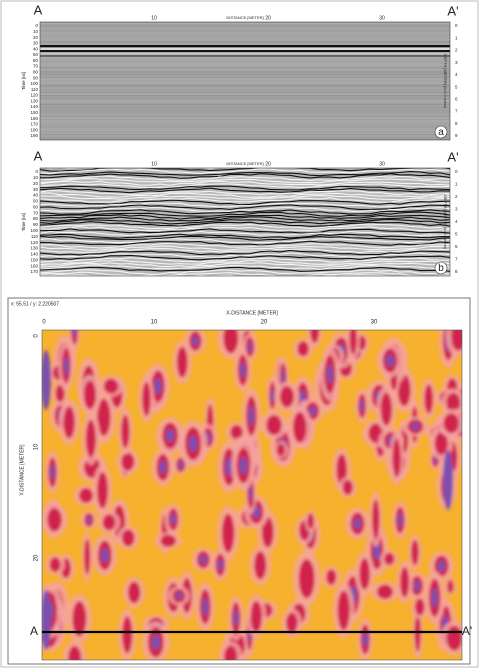 Image resolution: width=479 pixels, height=668 pixels. What do you see at coordinates (22, 470) in the screenshot?
I see `y-axis-label: Y-DISTANCE [METER]` at bounding box center [22, 470].